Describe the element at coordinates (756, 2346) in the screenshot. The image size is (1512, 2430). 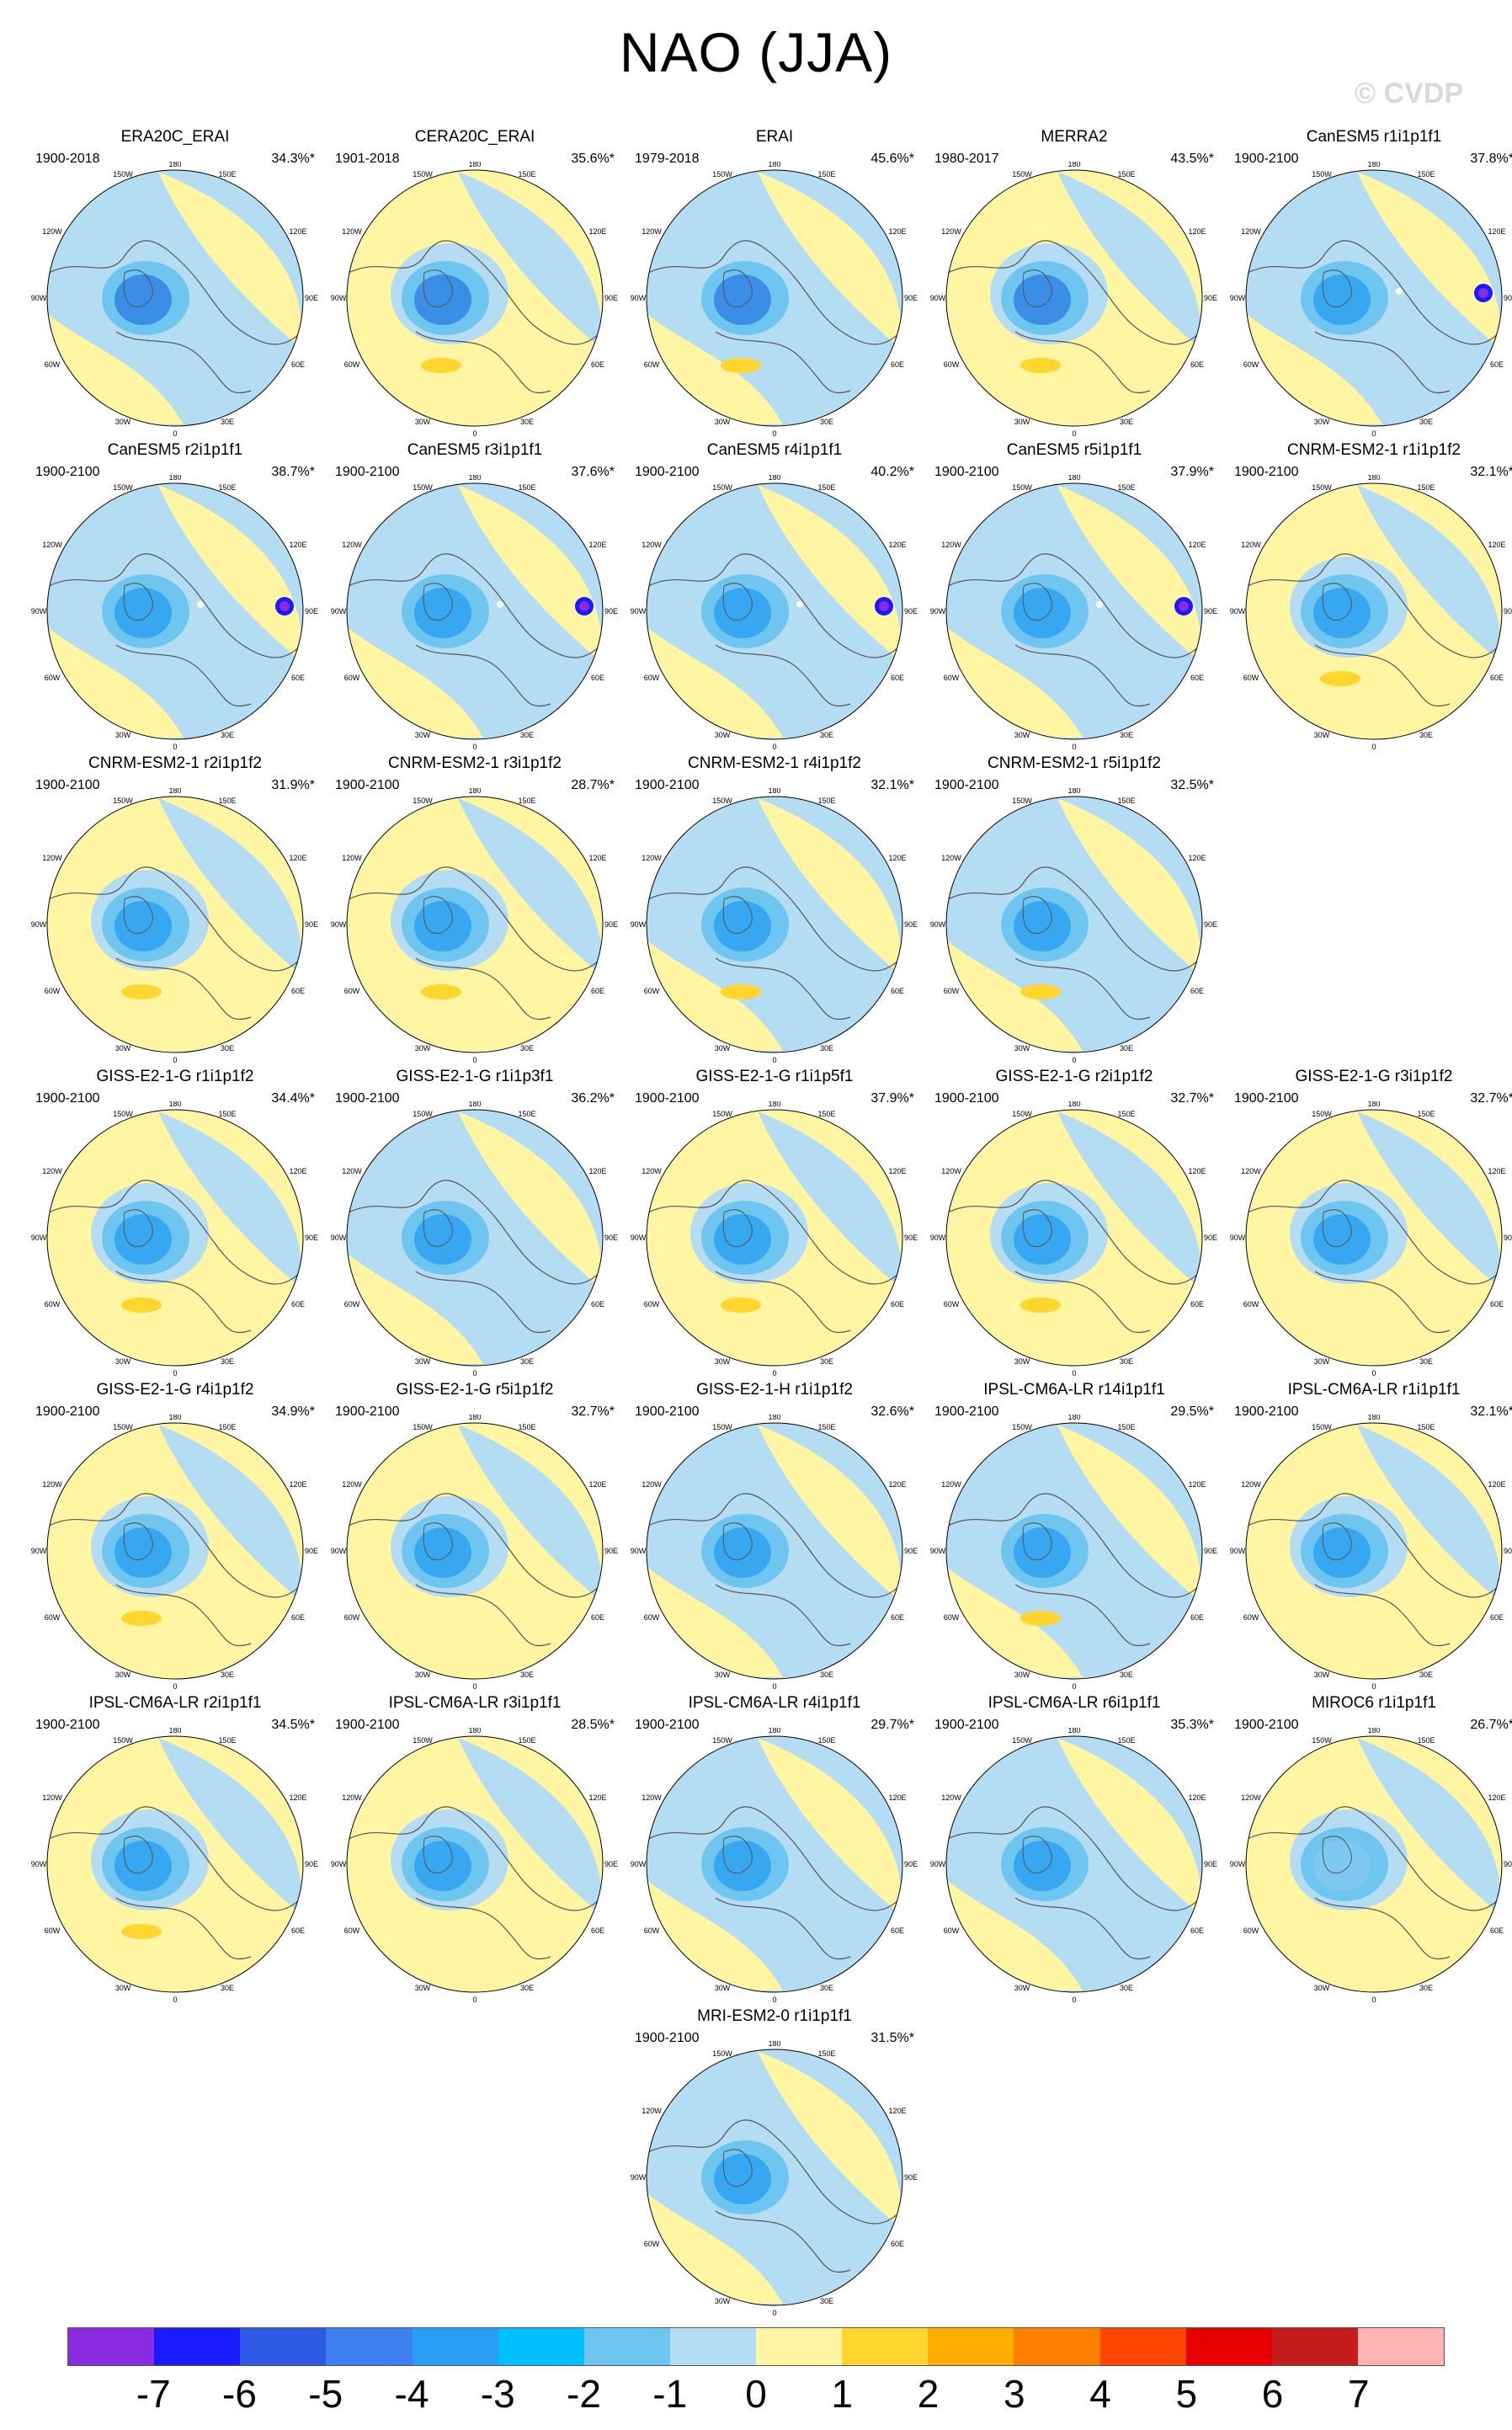
I see `colorbar` at that location.